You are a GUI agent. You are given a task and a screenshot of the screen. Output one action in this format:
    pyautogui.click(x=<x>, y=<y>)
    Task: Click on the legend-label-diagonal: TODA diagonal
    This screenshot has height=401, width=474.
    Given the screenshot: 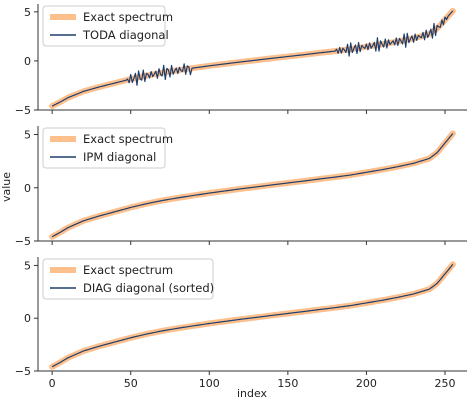 What is the action you would take?
    pyautogui.click(x=125, y=35)
    